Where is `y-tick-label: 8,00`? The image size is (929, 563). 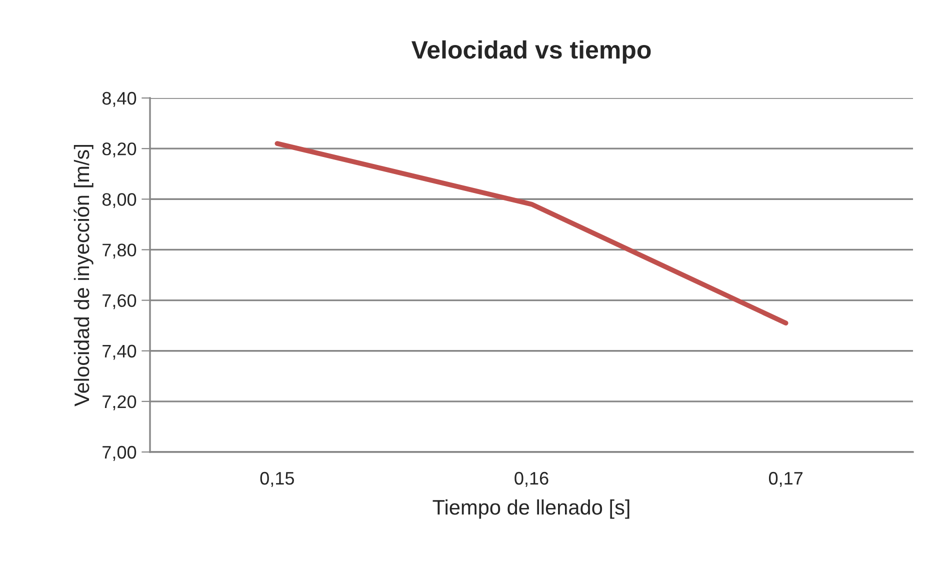 y-tick-label: 8,00 is located at coordinates (119, 200).